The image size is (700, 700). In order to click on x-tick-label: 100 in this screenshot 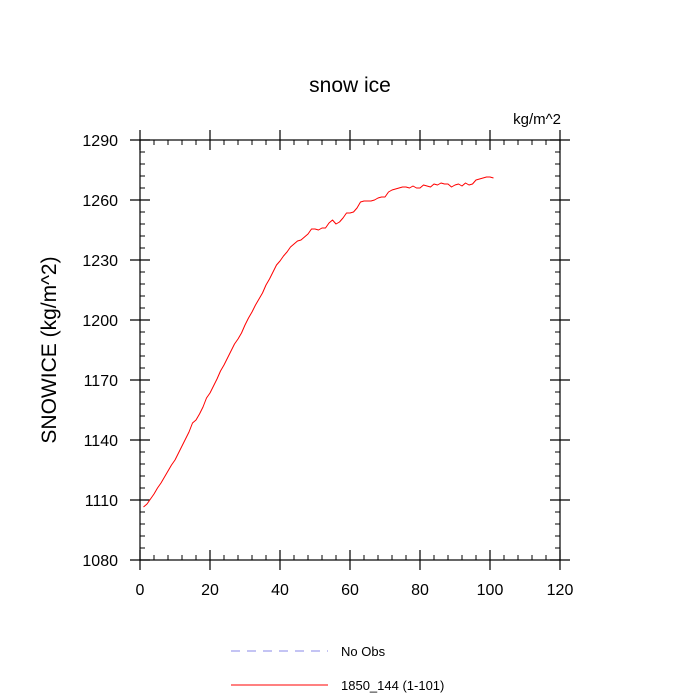, I will do `click(490, 590)`.